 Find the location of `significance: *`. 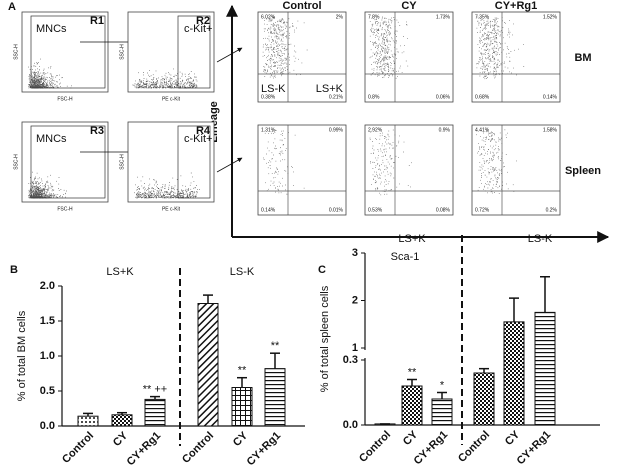

significance: * is located at coordinates (442, 385).